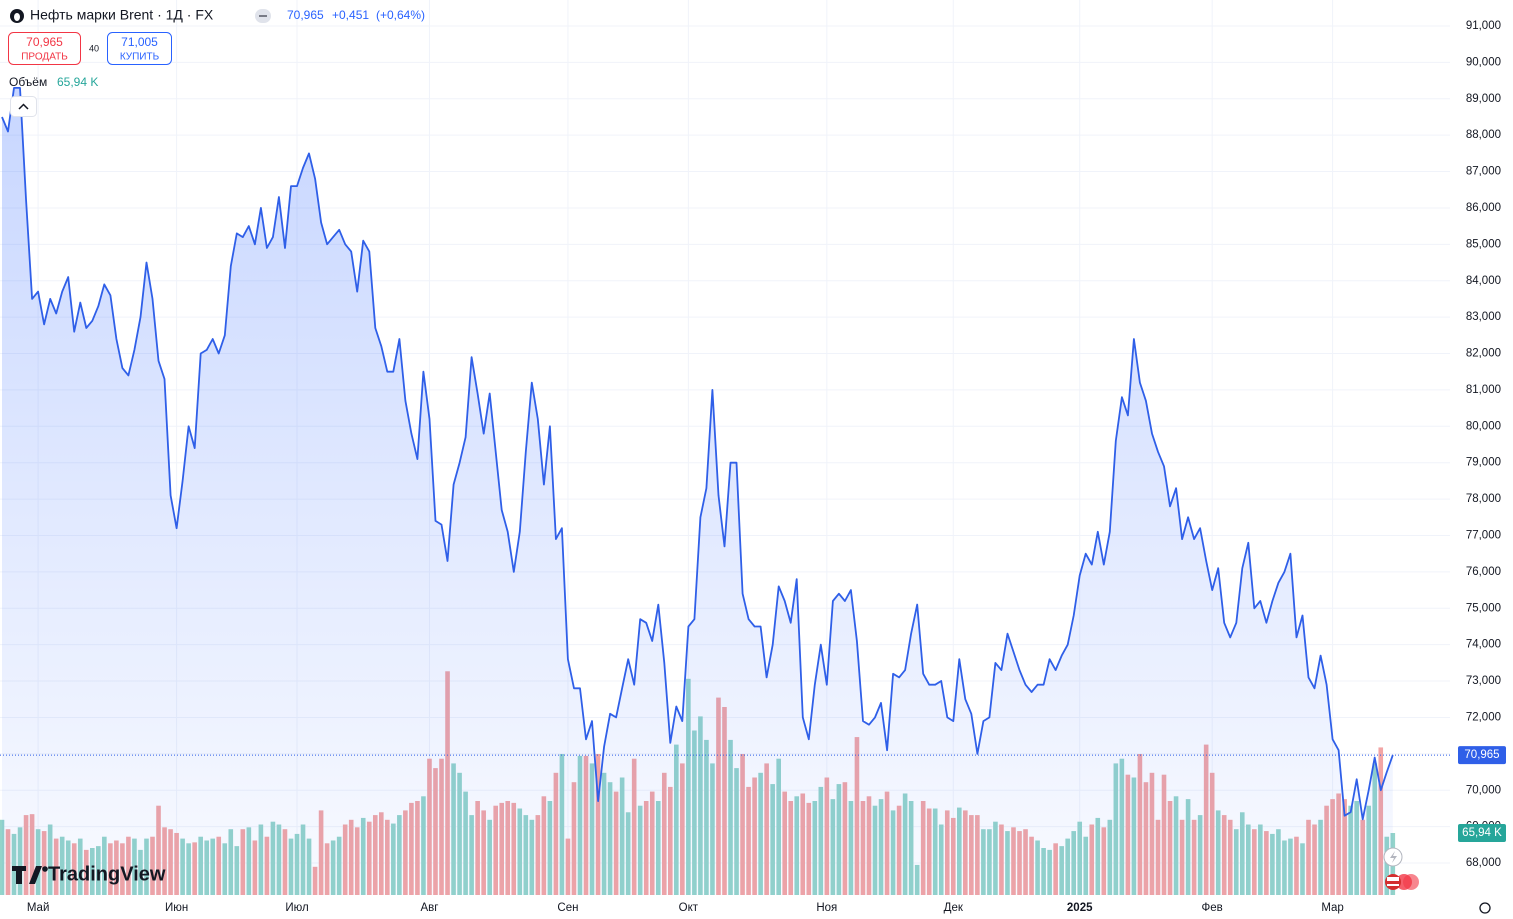  Describe the element at coordinates (1483, 572) in the screenshot. I see `y-tick-label: 76,000` at that location.